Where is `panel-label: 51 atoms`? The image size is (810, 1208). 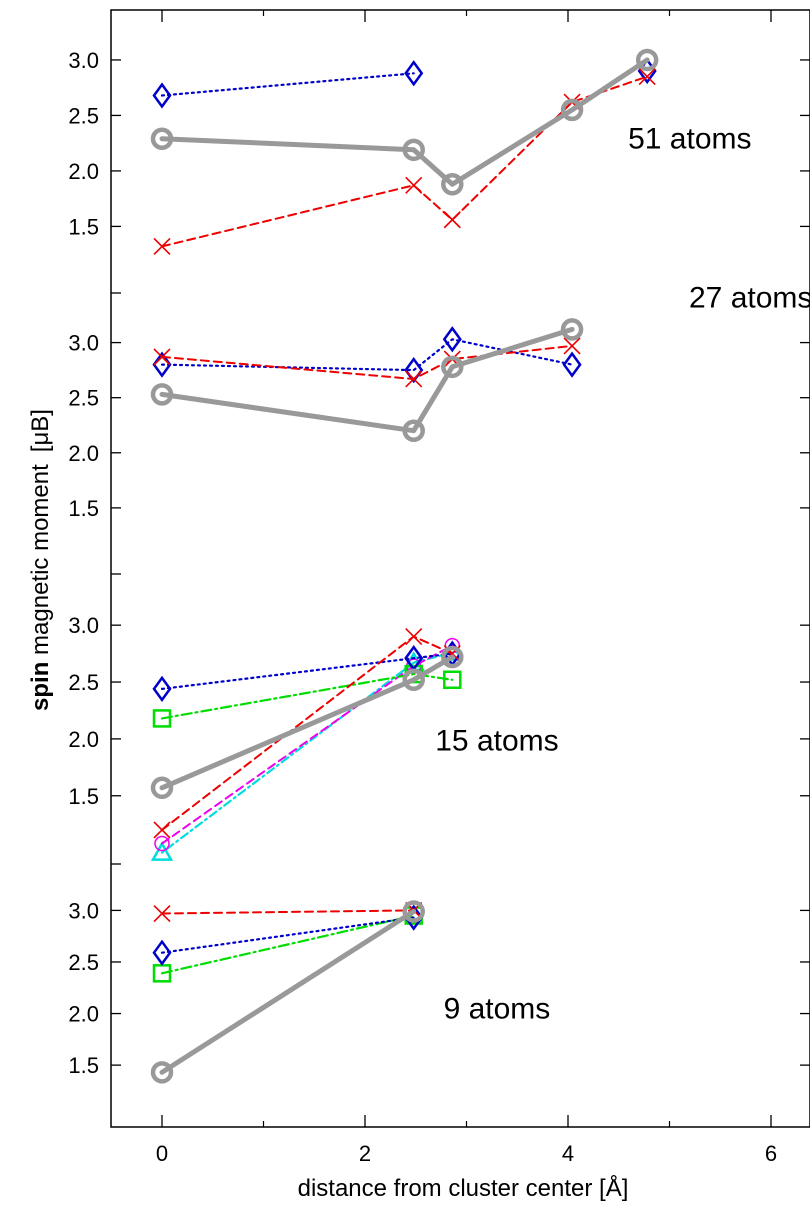 panel-label: 51 atoms is located at coordinates (689, 139).